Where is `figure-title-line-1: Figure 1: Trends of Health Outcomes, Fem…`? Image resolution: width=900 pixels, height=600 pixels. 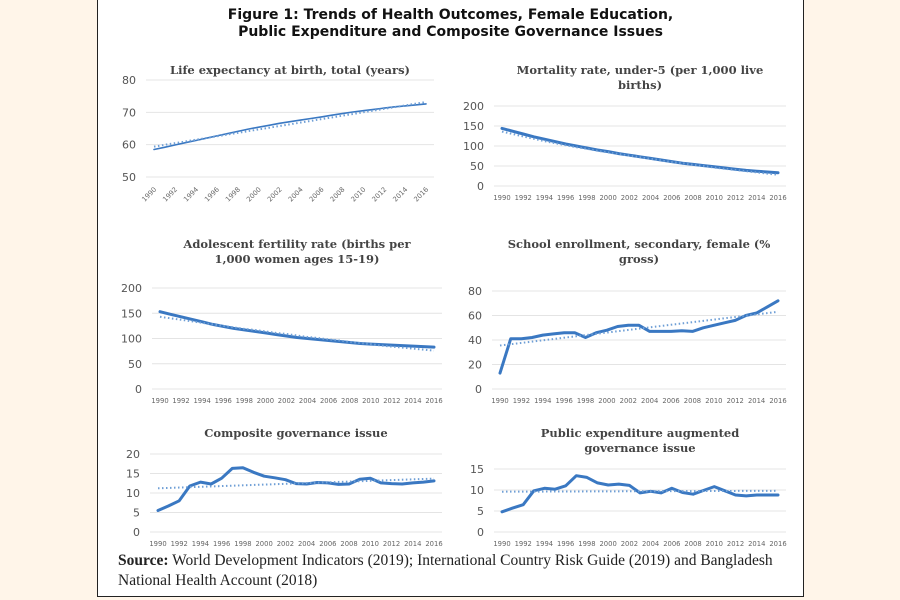
figure-title-line-1: Figure 1: Trends of Health Outcomes, Fem… is located at coordinates (450, 15).